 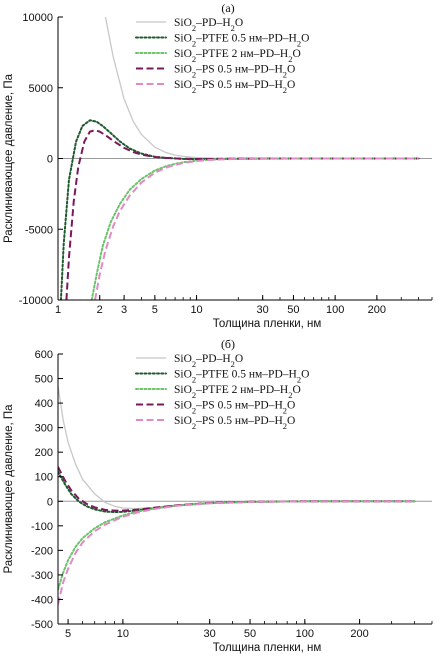 I want to click on y-tick-label: 500, so click(x=44, y=380).